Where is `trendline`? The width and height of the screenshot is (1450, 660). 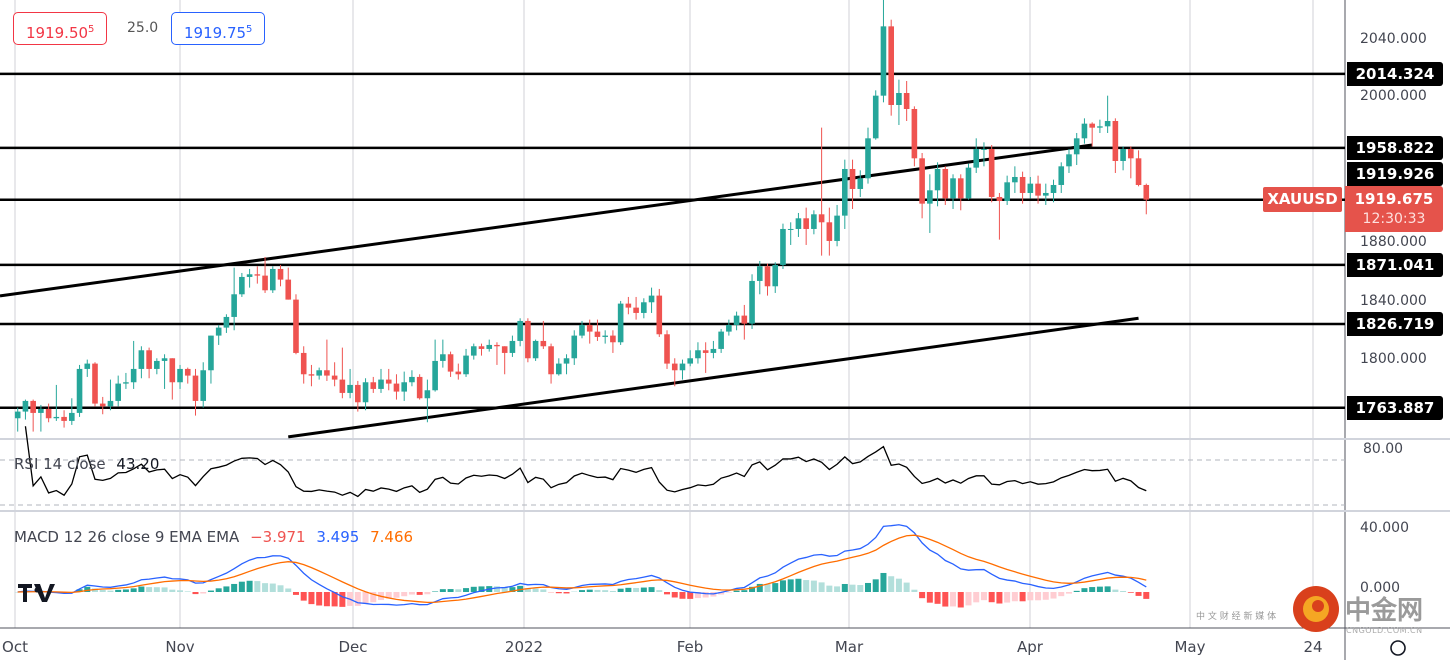 trendline is located at coordinates (713, 377).